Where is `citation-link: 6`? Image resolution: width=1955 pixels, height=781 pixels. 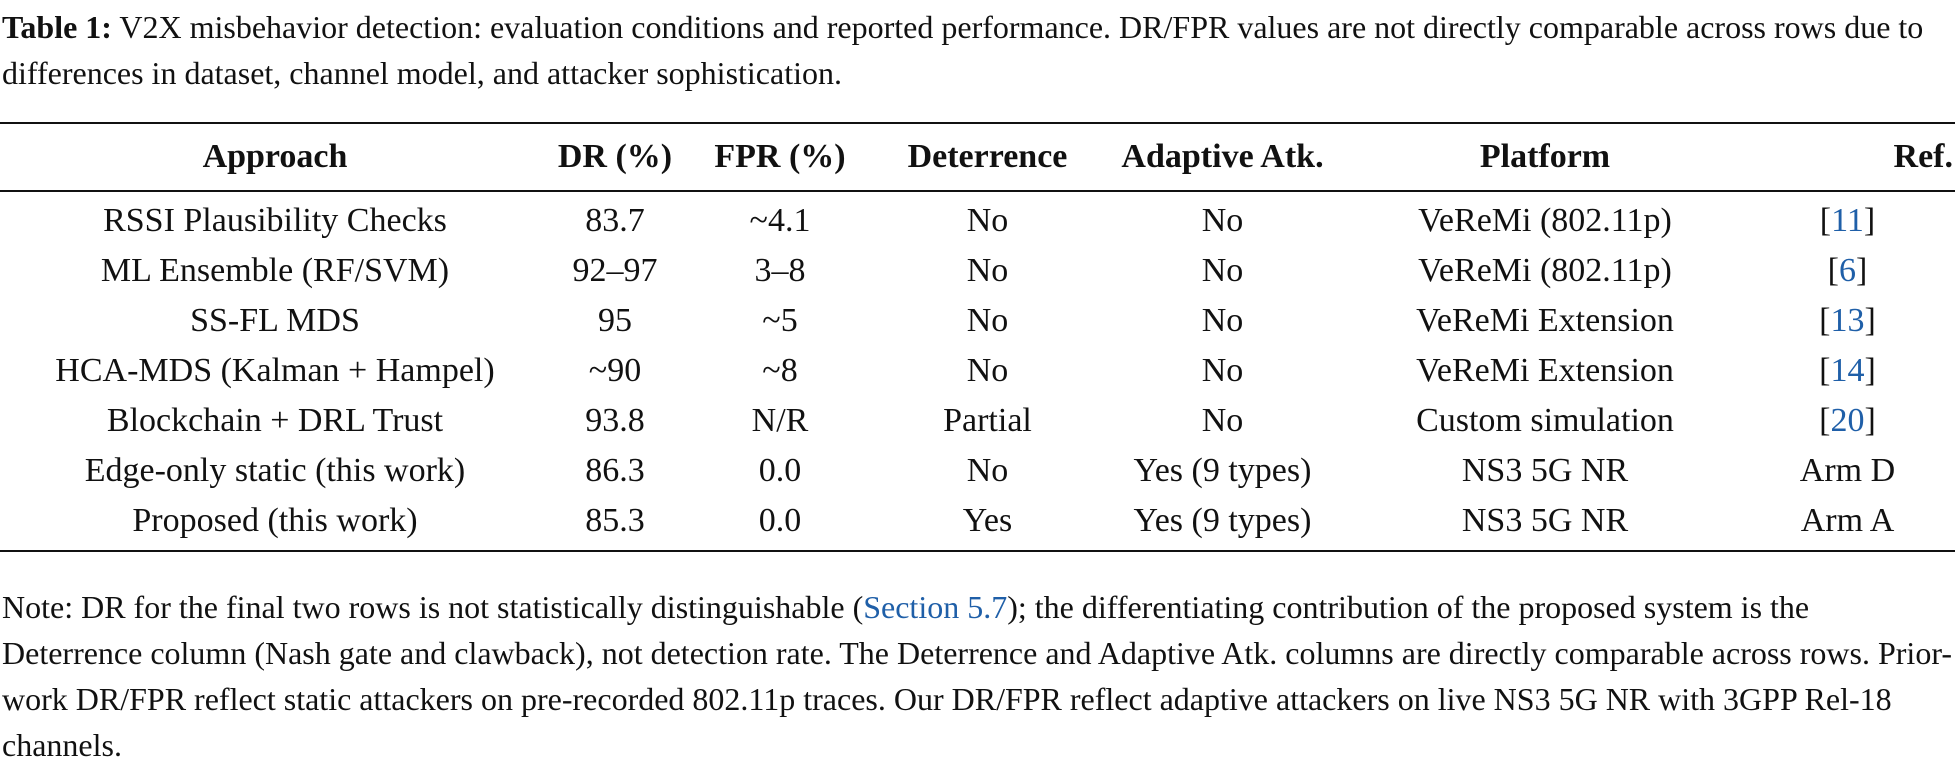 citation-link: 6 is located at coordinates (1847, 270).